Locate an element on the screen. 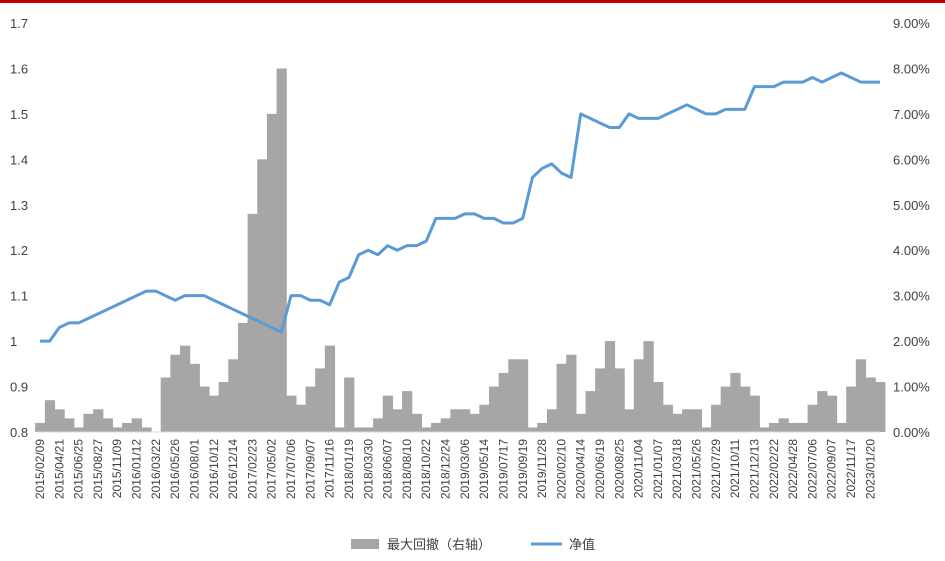 The width and height of the screenshot is (945, 561). legend-label-net-value: 净值 is located at coordinates (582, 545).